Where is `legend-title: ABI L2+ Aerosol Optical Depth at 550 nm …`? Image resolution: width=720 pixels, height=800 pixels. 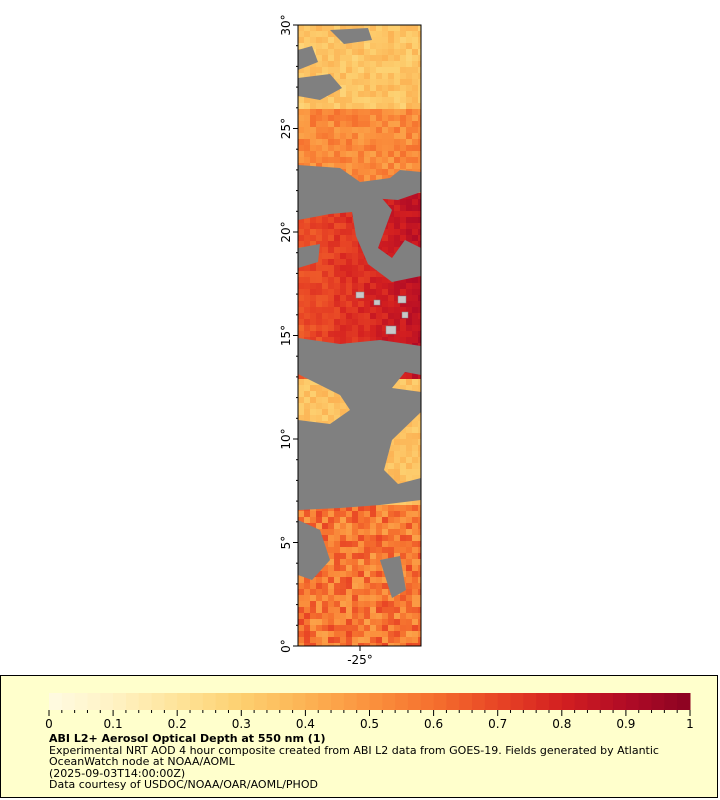 legend-title: ABI L2+ Aerosol Optical Depth at 550 nm … is located at coordinates (187, 738).